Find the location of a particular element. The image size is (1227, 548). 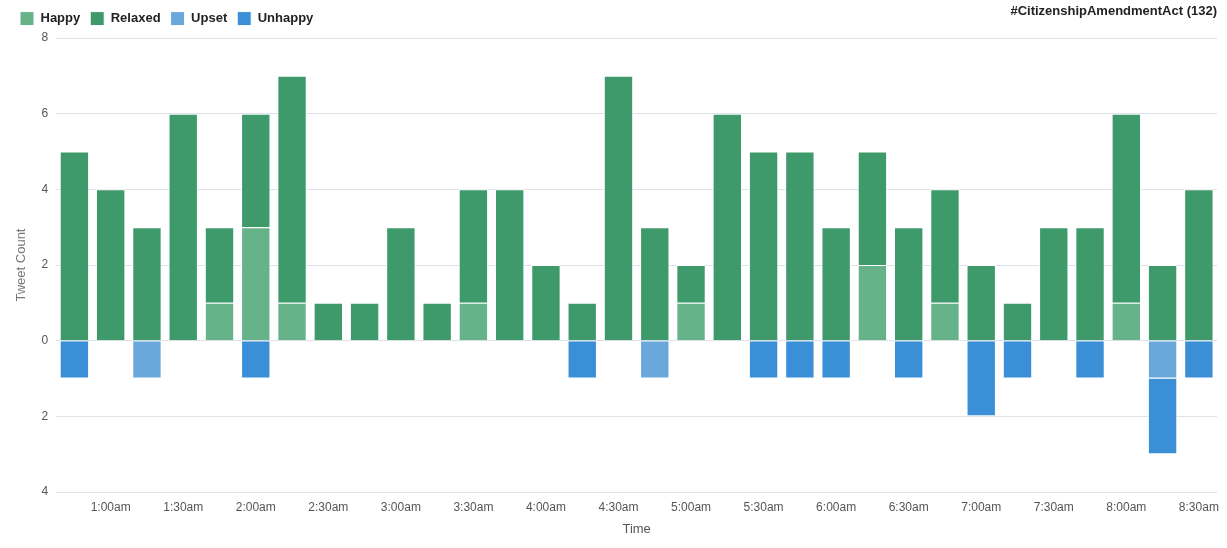

legend-label: Unhappy is located at coordinates (286, 18).